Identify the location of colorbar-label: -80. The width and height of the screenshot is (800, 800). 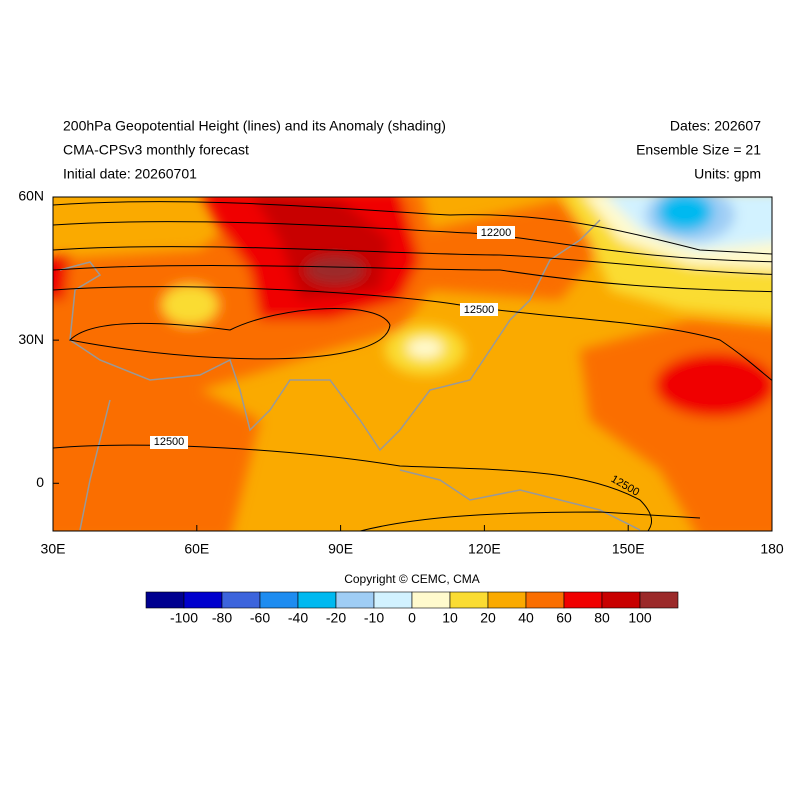
(222, 618).